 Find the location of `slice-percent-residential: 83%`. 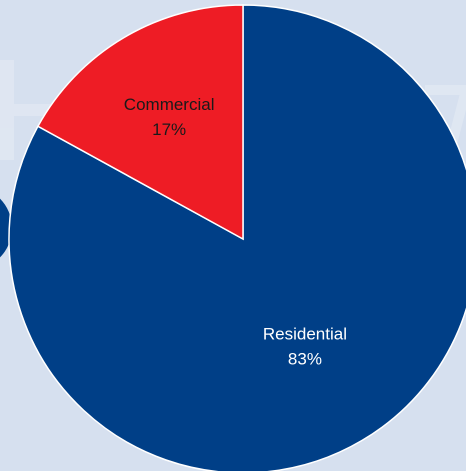

slice-percent-residential: 83% is located at coordinates (305, 359).